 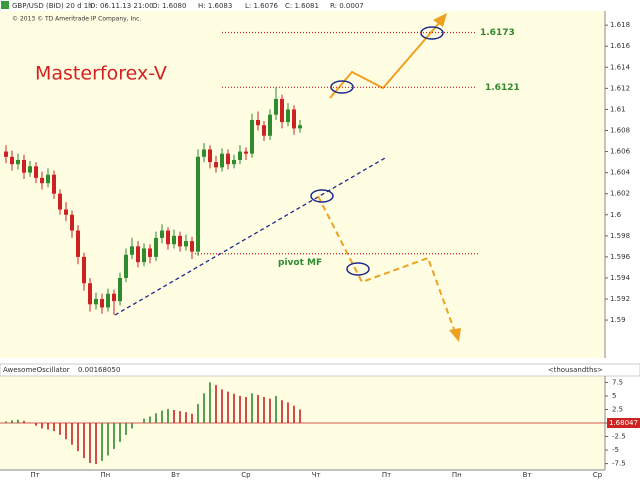 What do you see at coordinates (5, 5) in the screenshot?
I see `app-icon` at bounding box center [5, 5].